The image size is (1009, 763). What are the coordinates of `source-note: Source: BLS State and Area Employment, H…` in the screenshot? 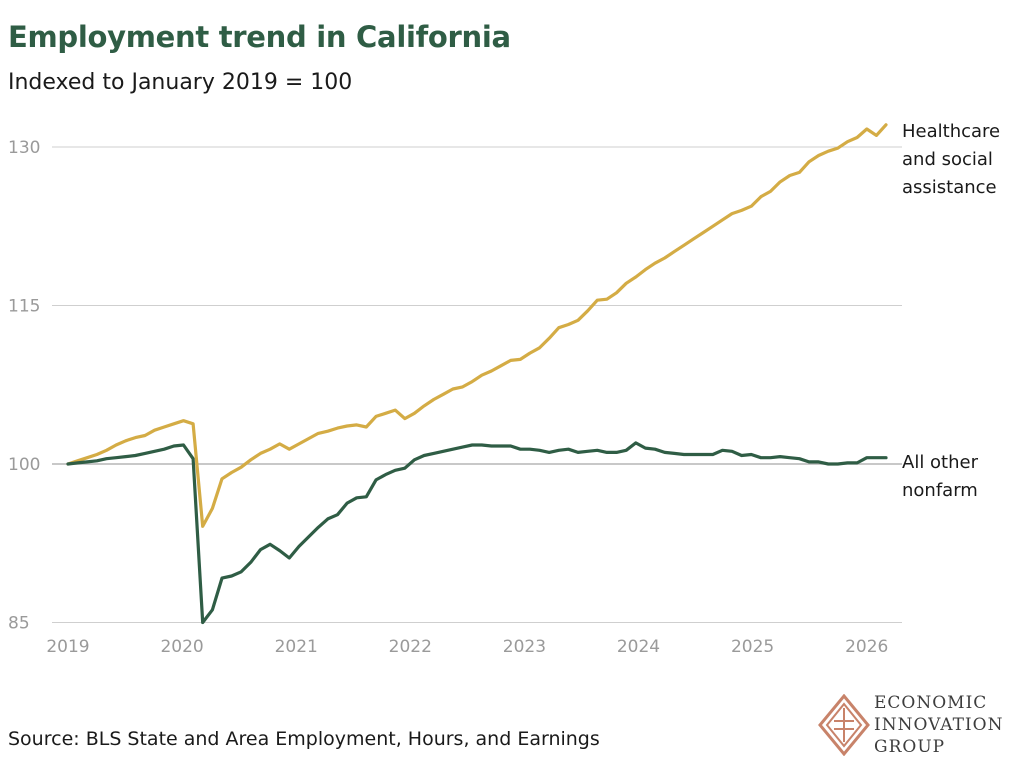 It's located at (304, 739).